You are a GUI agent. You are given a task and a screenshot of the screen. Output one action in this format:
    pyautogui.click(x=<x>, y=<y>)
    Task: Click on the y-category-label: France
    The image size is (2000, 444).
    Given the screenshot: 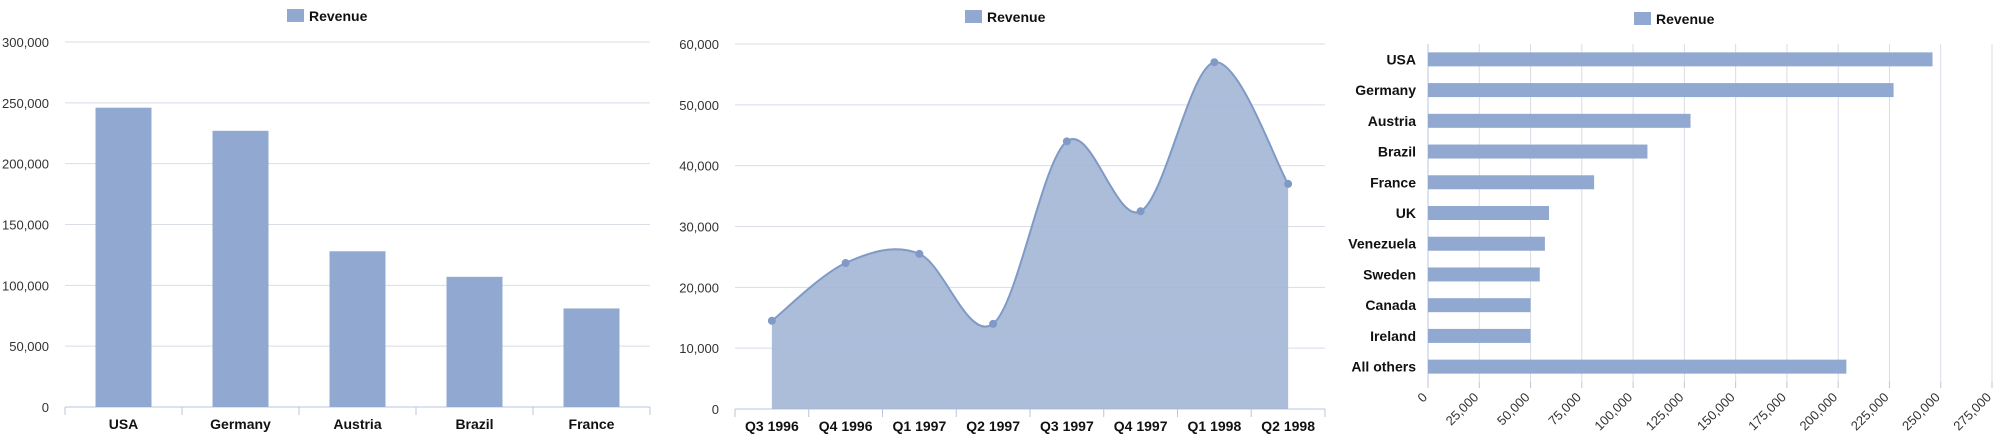 What is the action you would take?
    pyautogui.click(x=1393, y=182)
    